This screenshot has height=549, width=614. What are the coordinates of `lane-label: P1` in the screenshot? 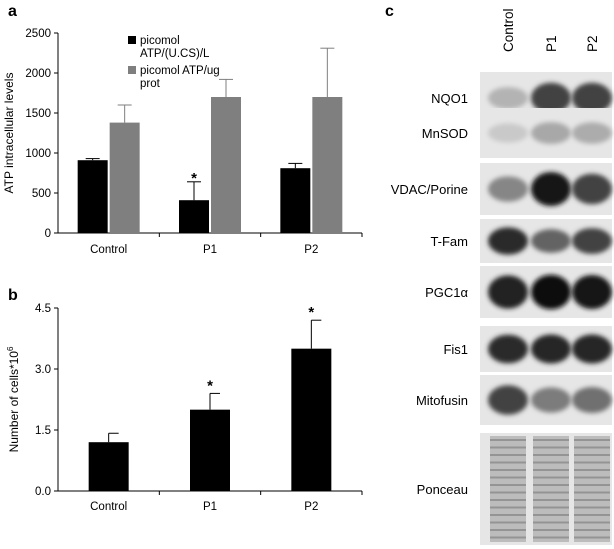 It's located at (551, 43).